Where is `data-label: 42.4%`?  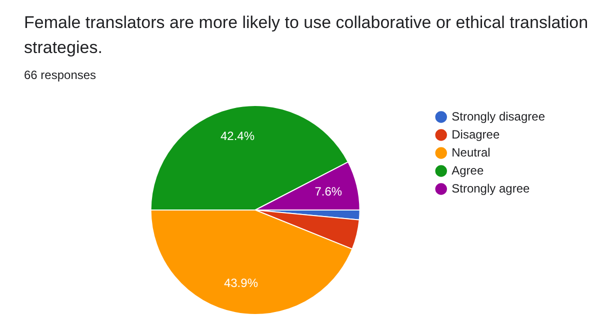
data-label: 42.4% is located at coordinates (237, 136).